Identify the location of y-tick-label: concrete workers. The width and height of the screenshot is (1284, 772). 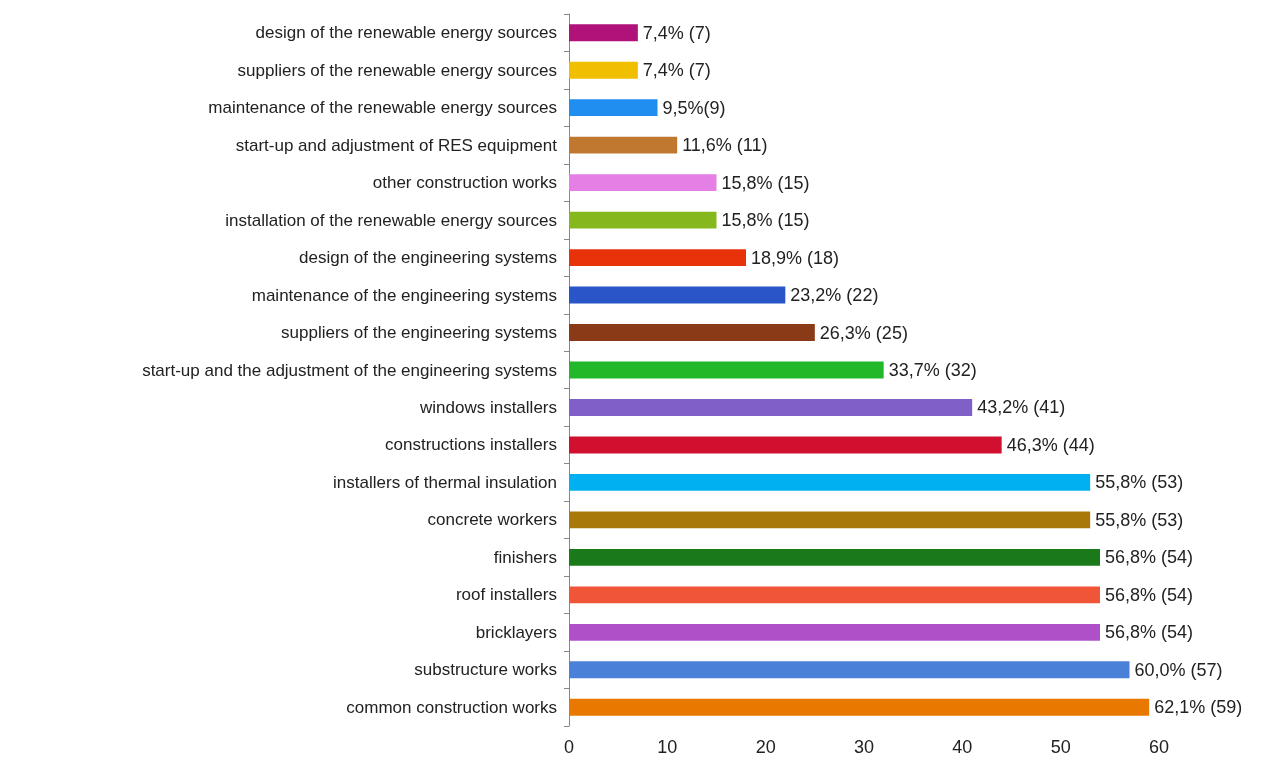
(492, 520).